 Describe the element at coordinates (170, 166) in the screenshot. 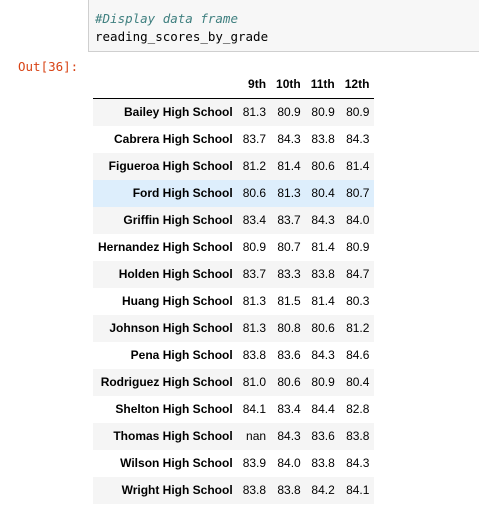

I see `row-index-label: Figueroa High School` at that location.